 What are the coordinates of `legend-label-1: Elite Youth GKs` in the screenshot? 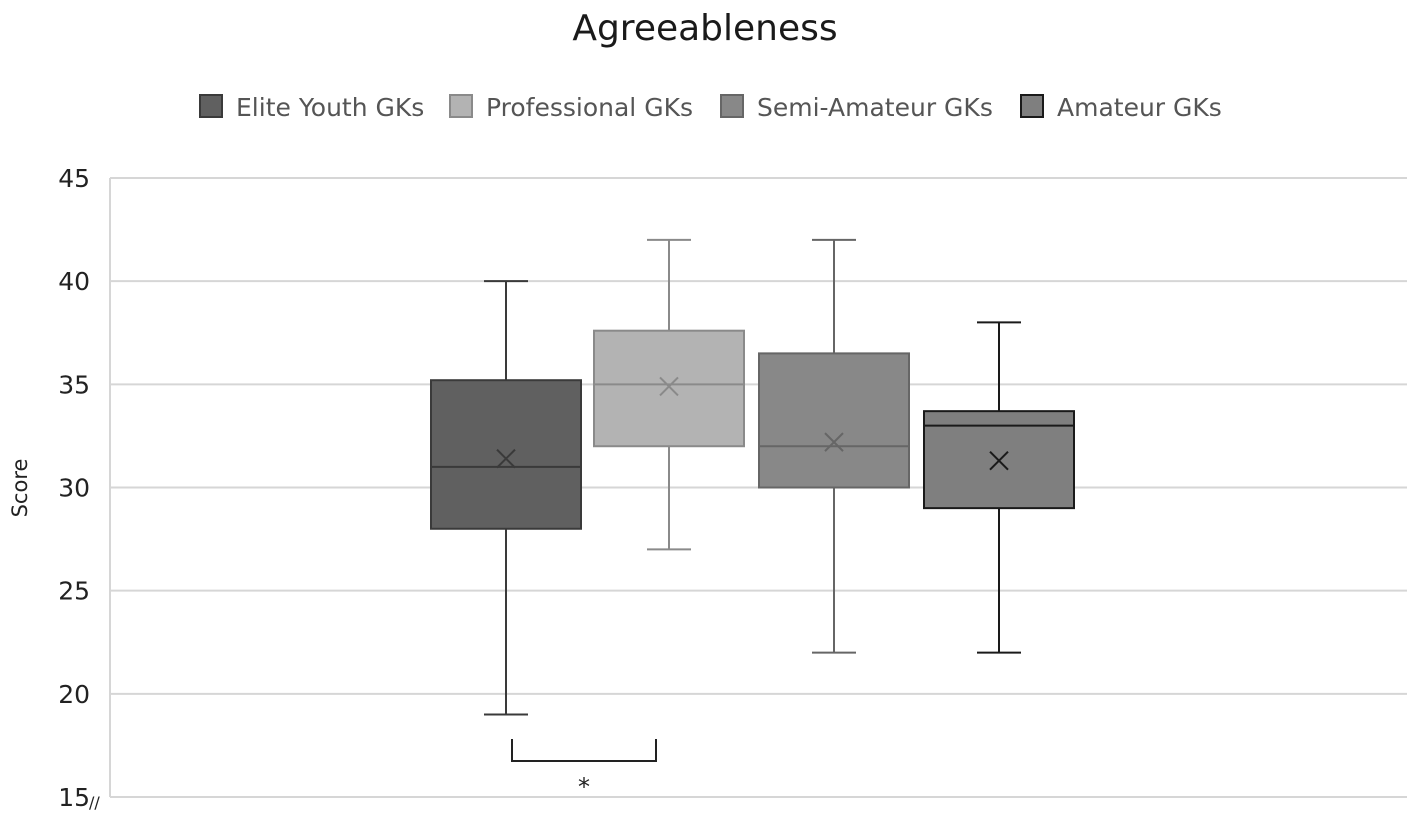 It's located at (330, 107).